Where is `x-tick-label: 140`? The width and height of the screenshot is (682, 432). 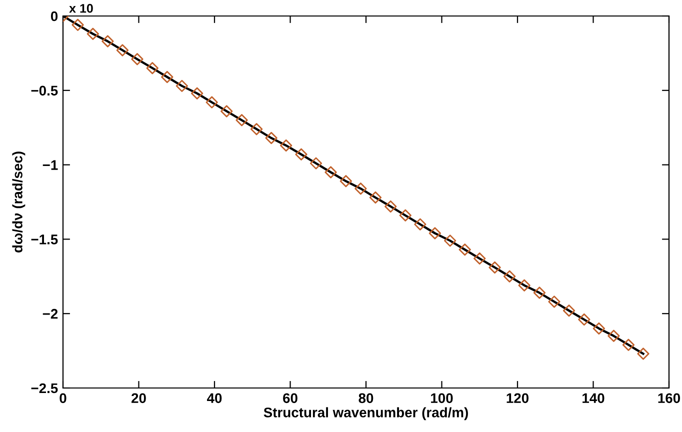
x-tick-label: 140 is located at coordinates (593, 398).